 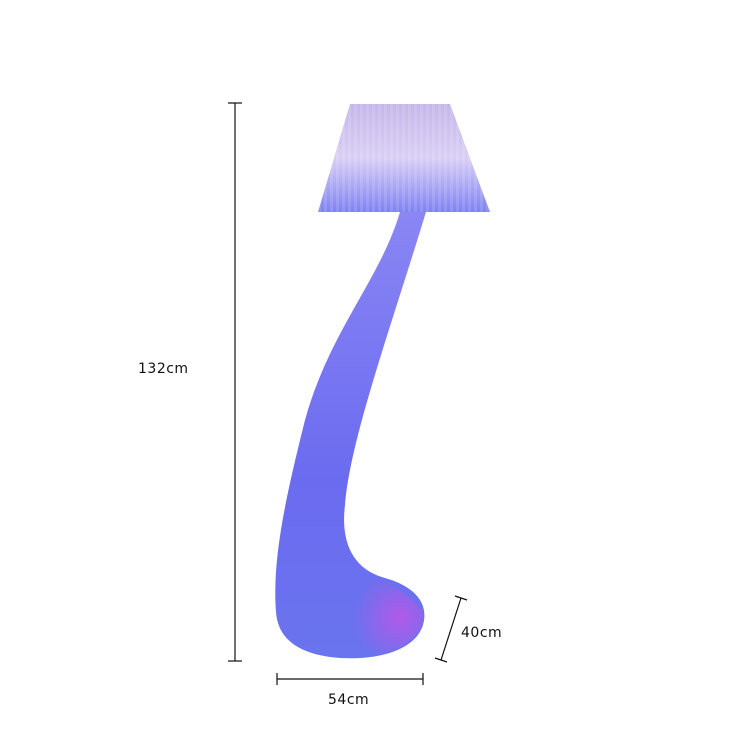 What do you see at coordinates (482, 633) in the screenshot?
I see `depth-label: 40cm` at bounding box center [482, 633].